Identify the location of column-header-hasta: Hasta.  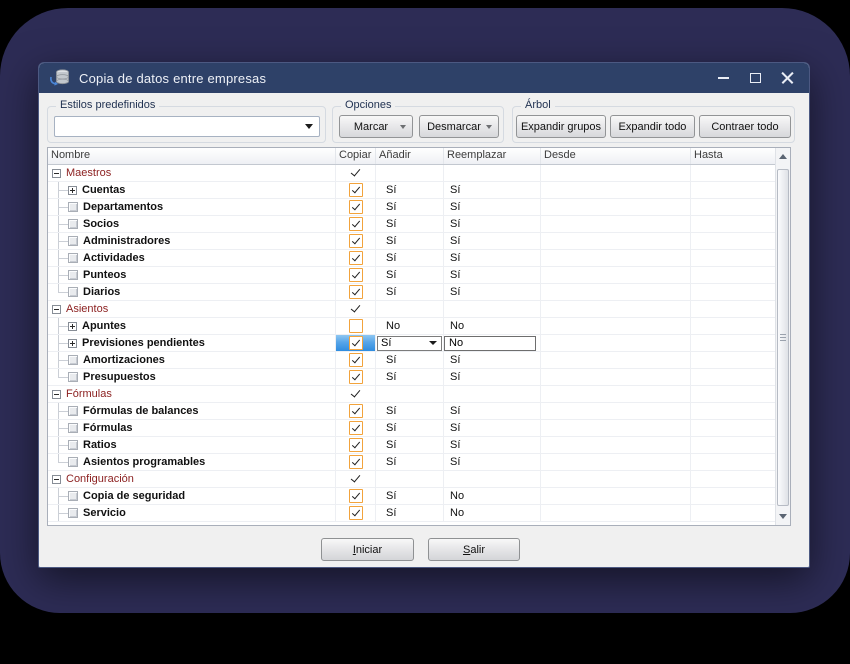
(708, 155).